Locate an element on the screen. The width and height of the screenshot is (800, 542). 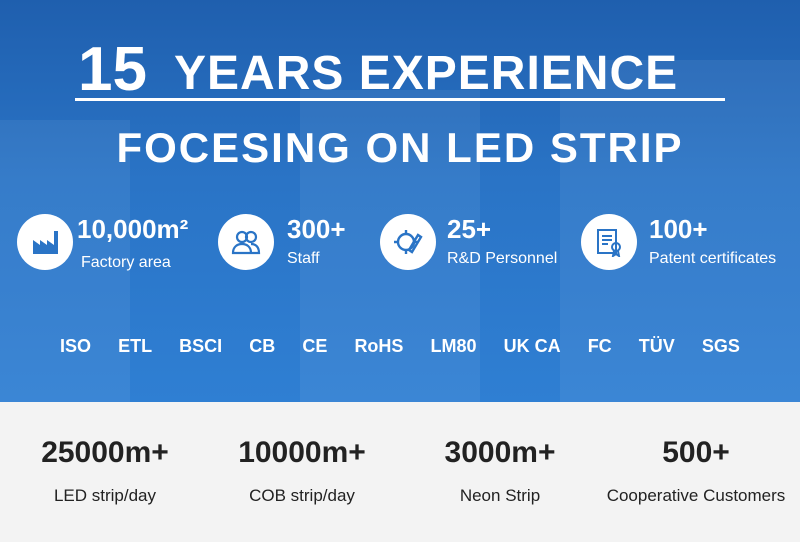
certification-logo: RoHS is located at coordinates (379, 346).